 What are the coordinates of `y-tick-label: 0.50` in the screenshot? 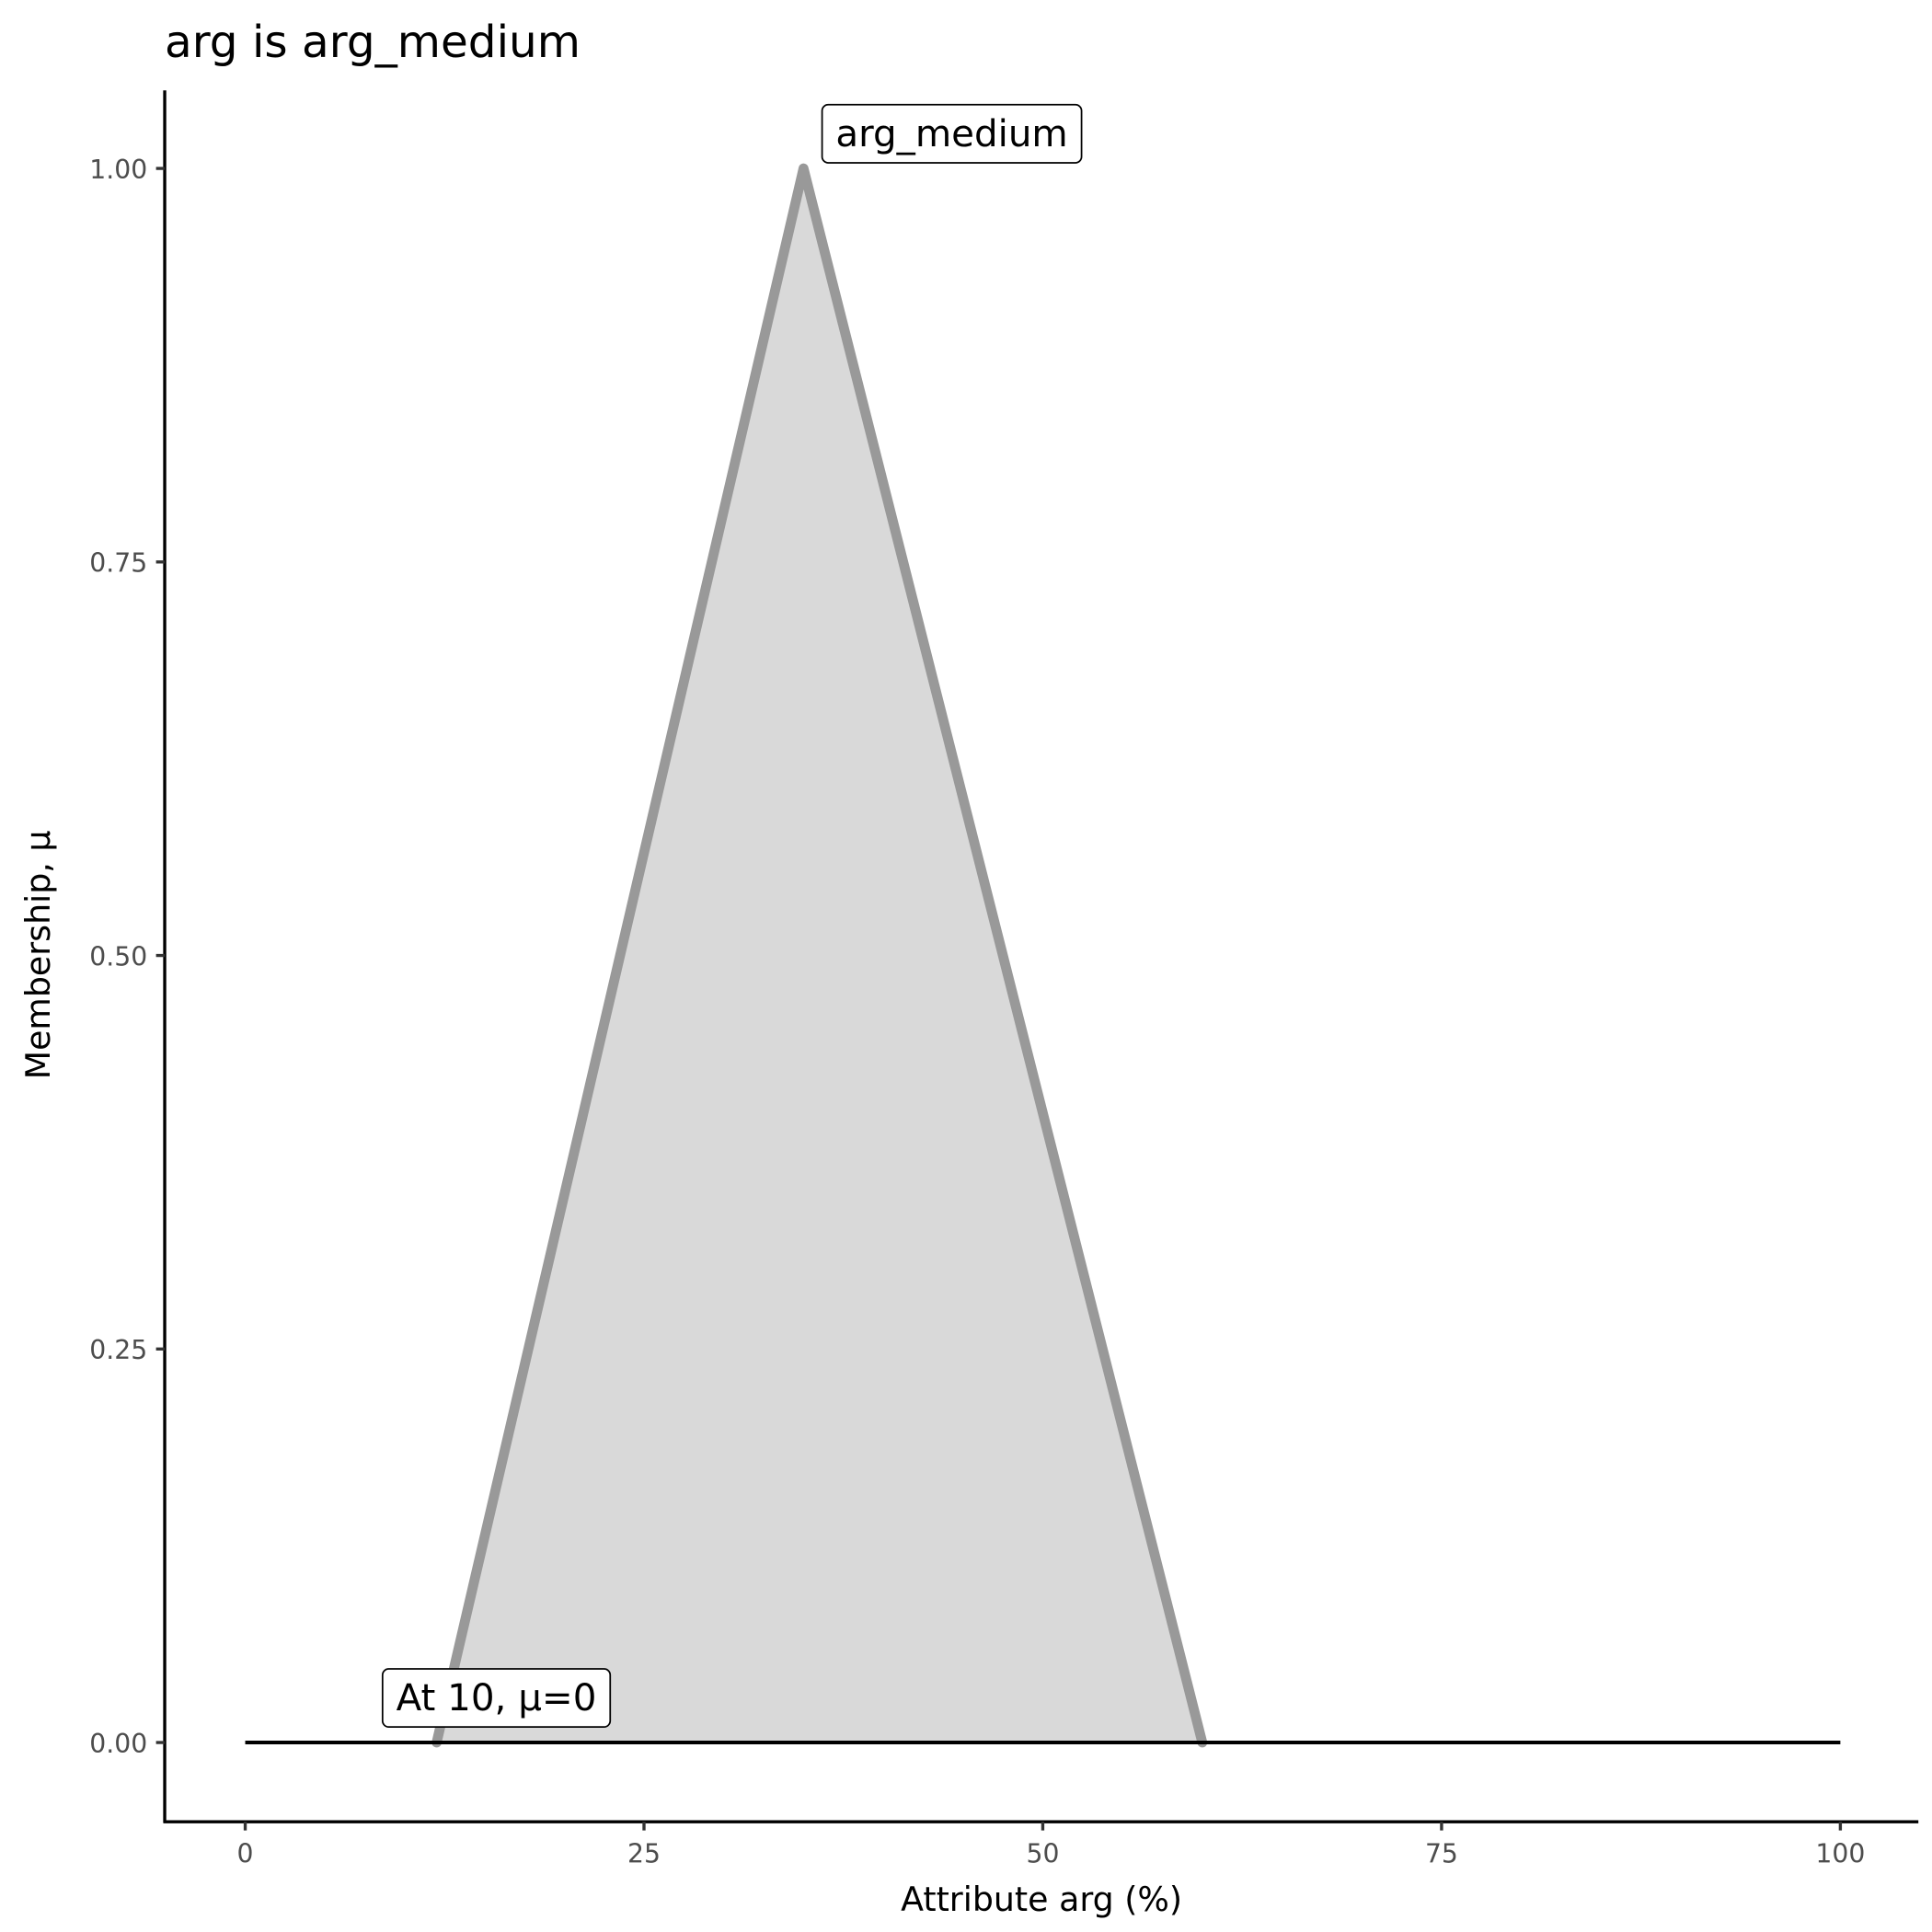 It's located at (118, 956).